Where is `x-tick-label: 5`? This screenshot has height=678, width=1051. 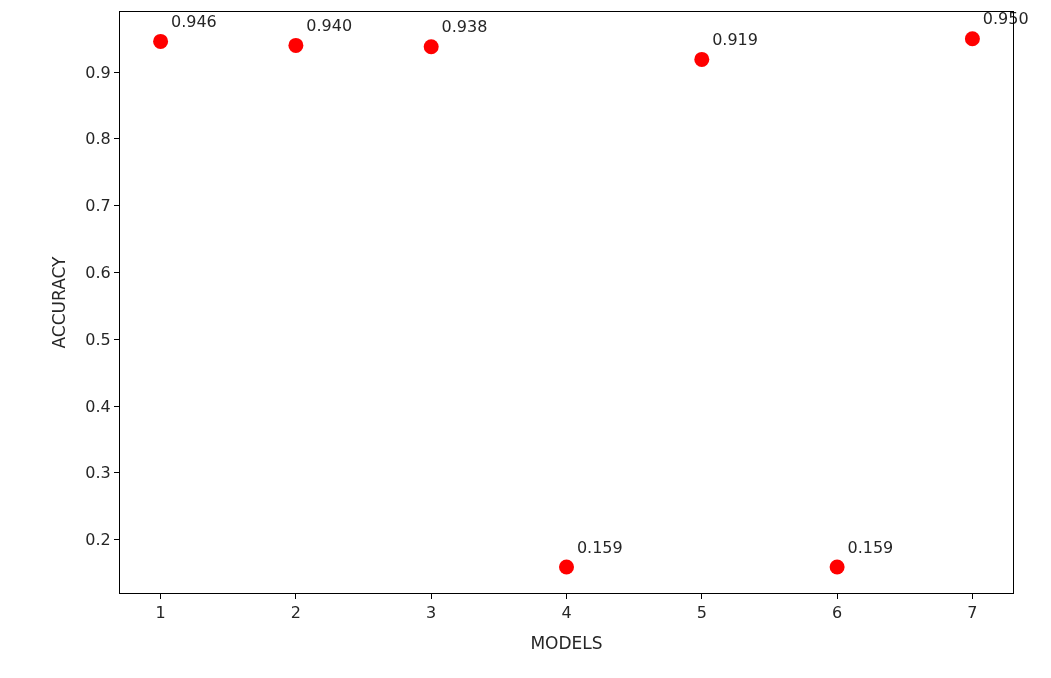
x-tick-label: 5 is located at coordinates (701, 613).